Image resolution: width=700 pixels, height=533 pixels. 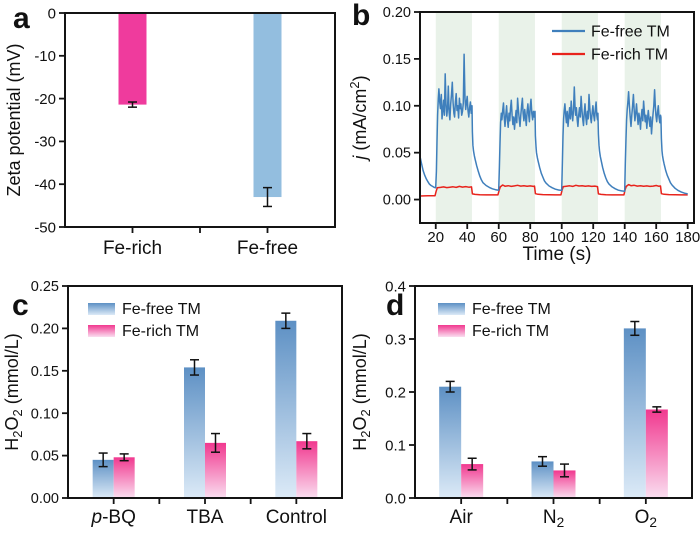 I want to click on svg-text: 0.1, so click(x=395, y=445).